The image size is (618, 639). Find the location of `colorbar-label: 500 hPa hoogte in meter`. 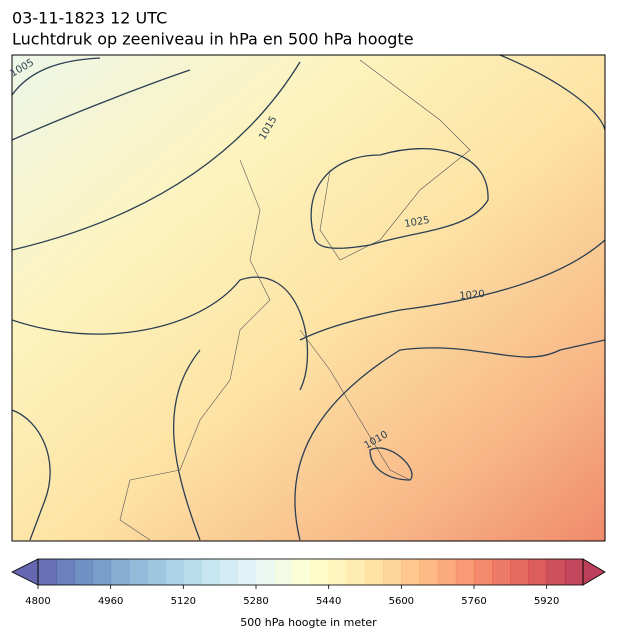

colorbar-label: 500 hPa hoogte in meter is located at coordinates (308, 622).